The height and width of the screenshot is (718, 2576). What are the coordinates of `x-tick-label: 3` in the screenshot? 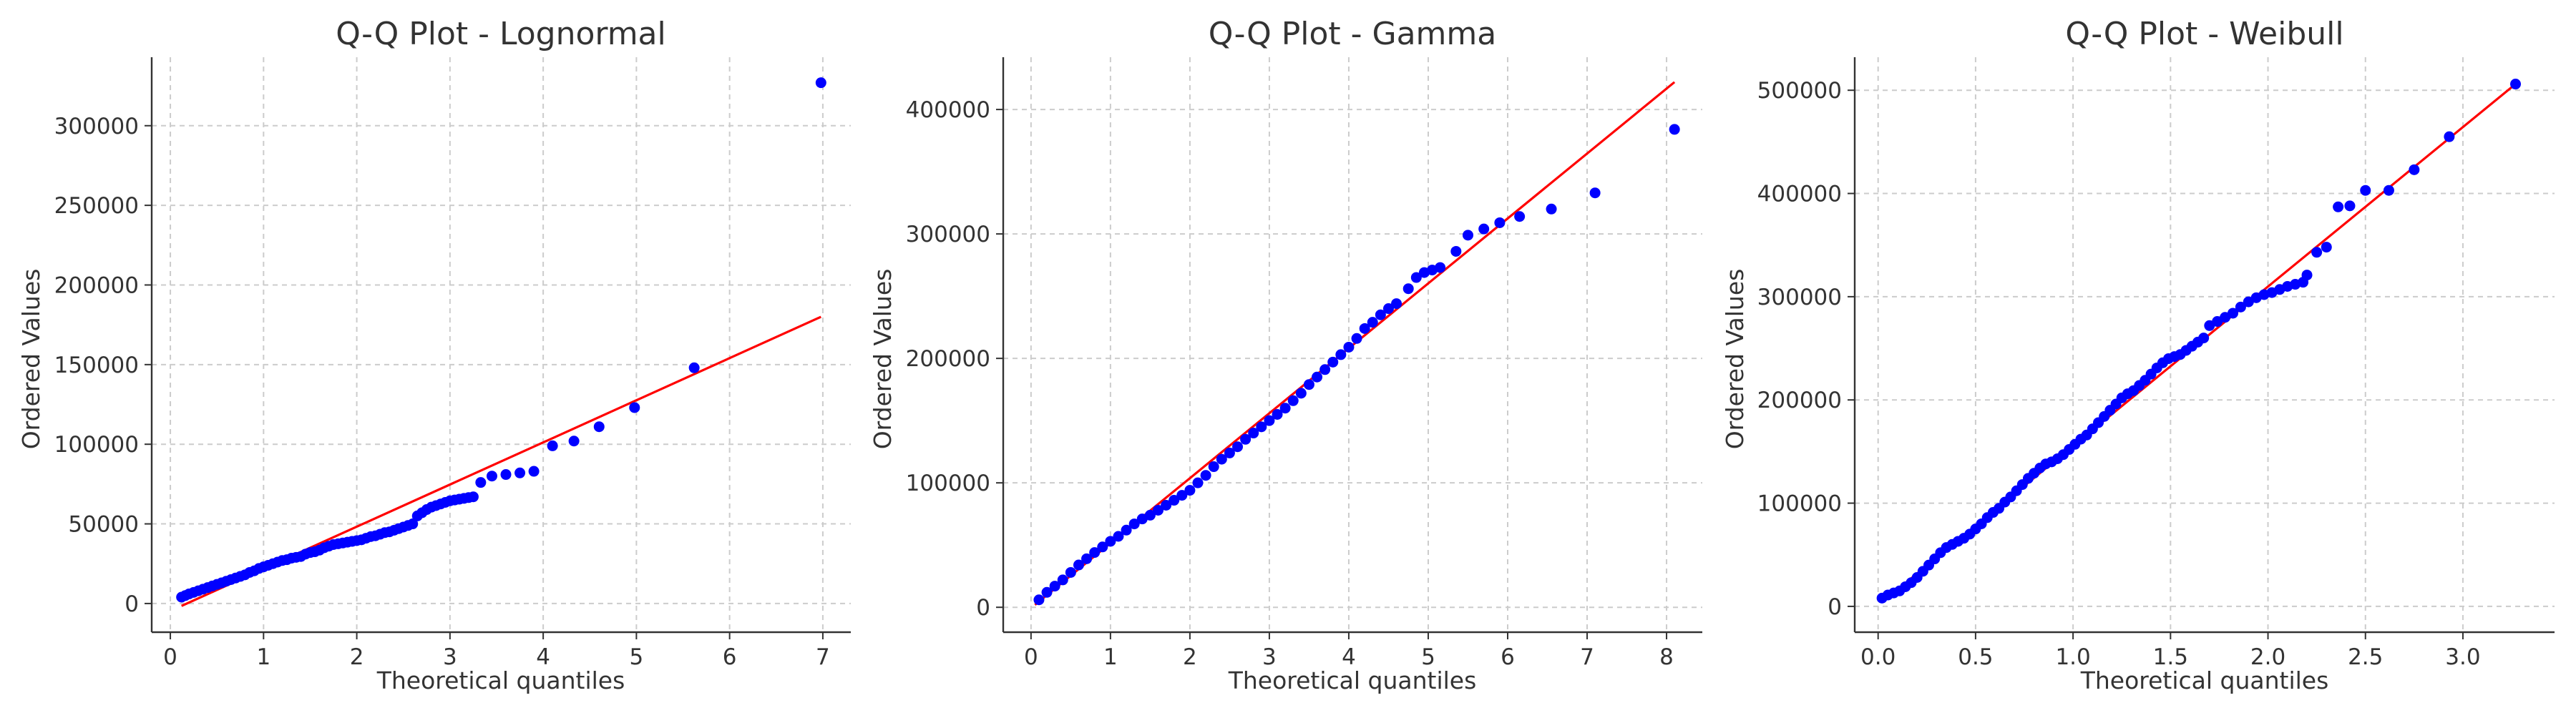 It's located at (450, 657).